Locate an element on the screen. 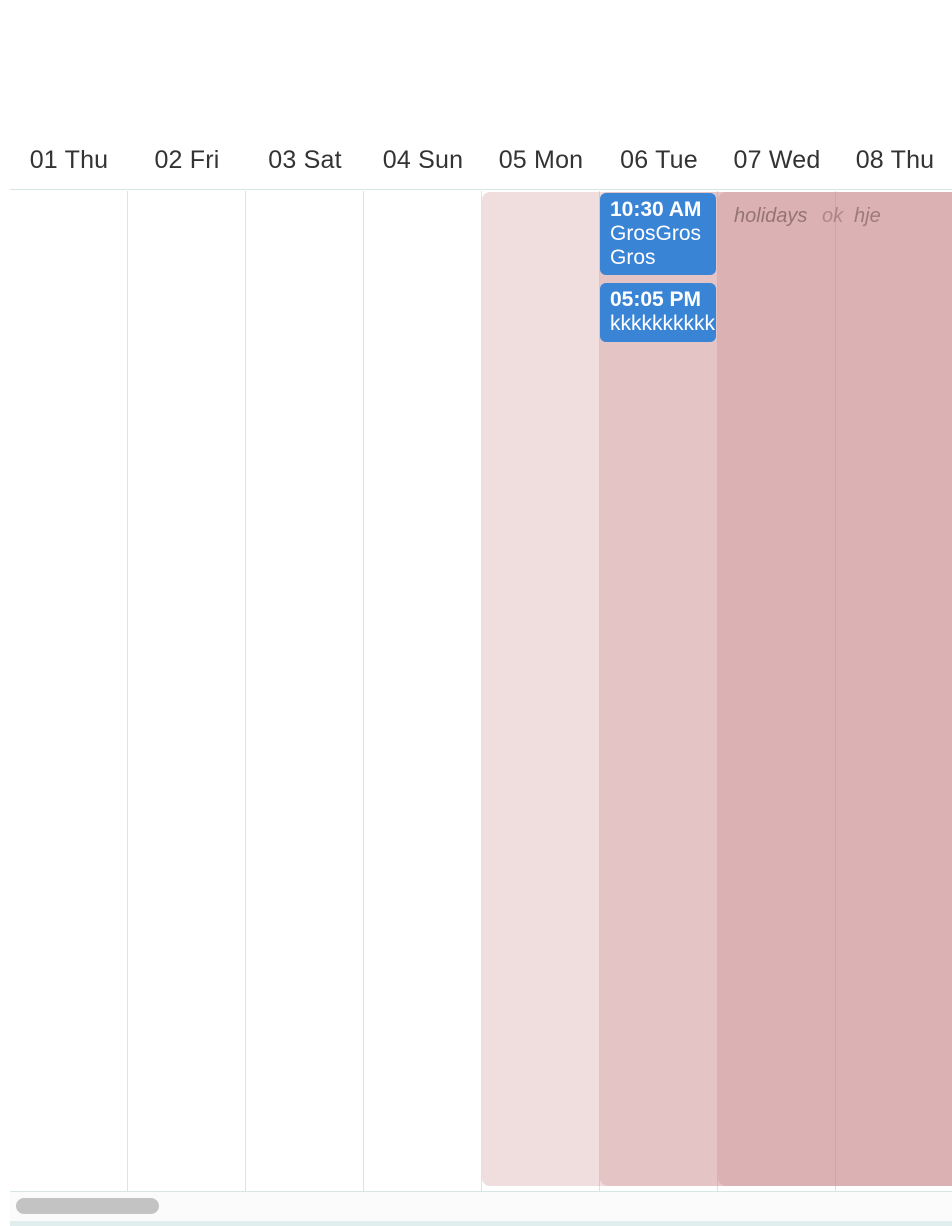 The height and width of the screenshot is (1226, 952). day-header-08: 08 Thu is located at coordinates (895, 159).